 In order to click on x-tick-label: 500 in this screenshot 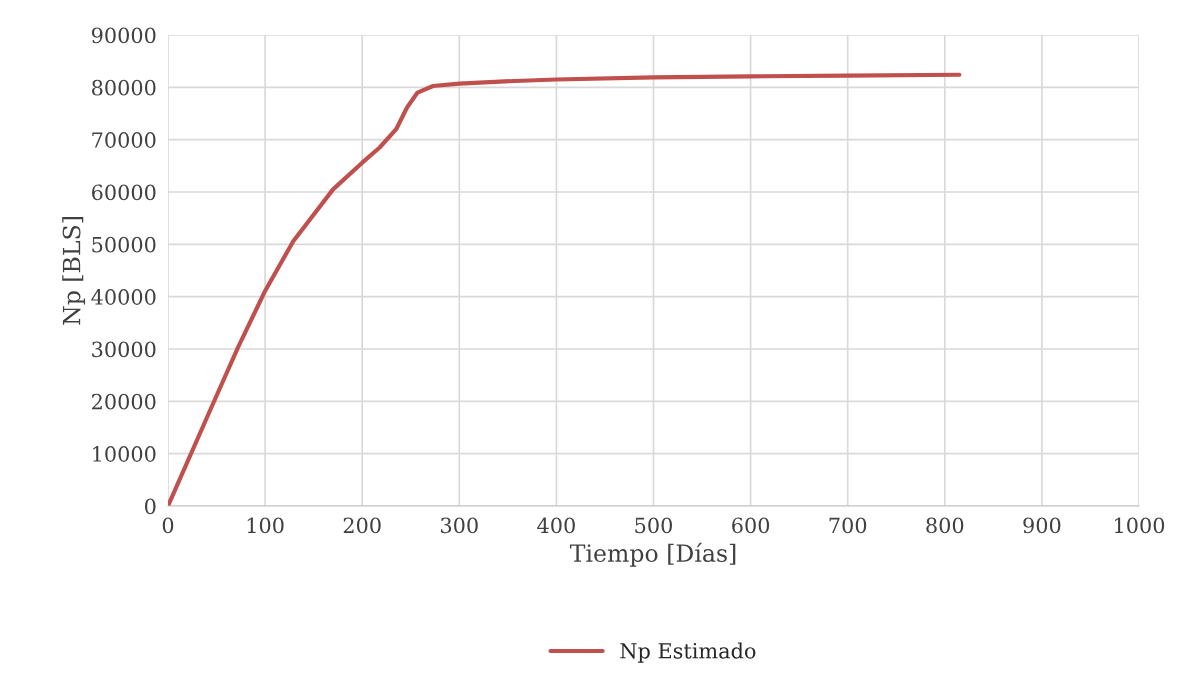, I will do `click(653, 525)`.